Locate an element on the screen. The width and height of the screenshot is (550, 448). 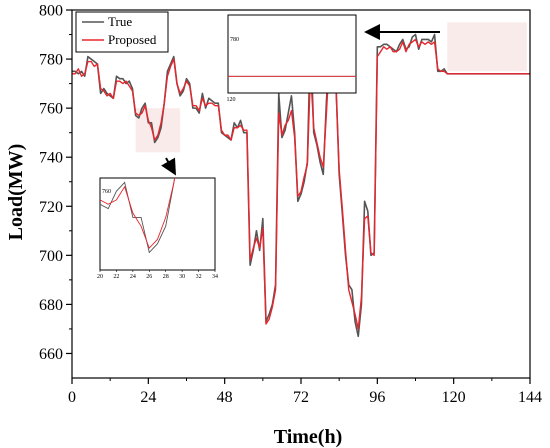
x-tick-label: 120 is located at coordinates (454, 397).